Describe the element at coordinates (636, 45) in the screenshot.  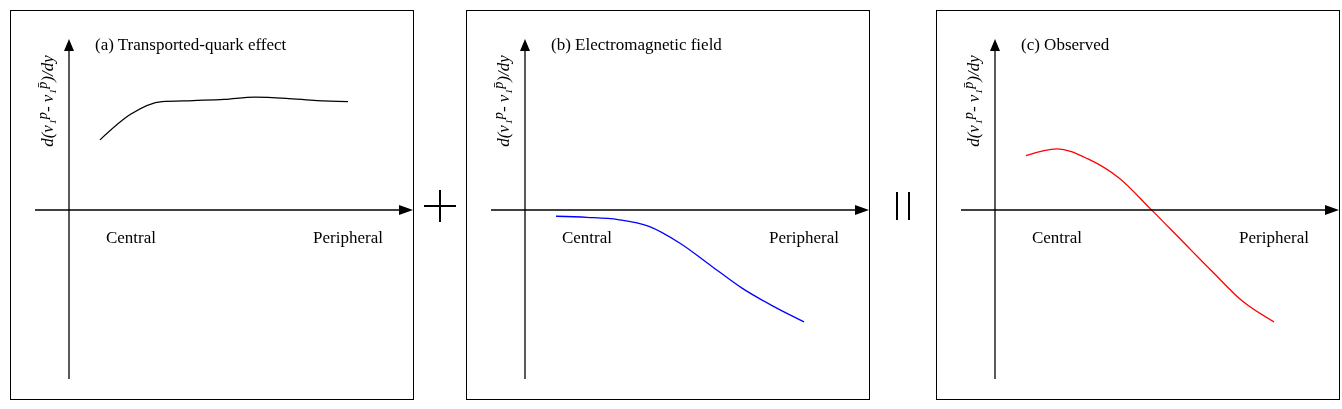
I see `chart-title: (b) Electromagnetic field` at that location.